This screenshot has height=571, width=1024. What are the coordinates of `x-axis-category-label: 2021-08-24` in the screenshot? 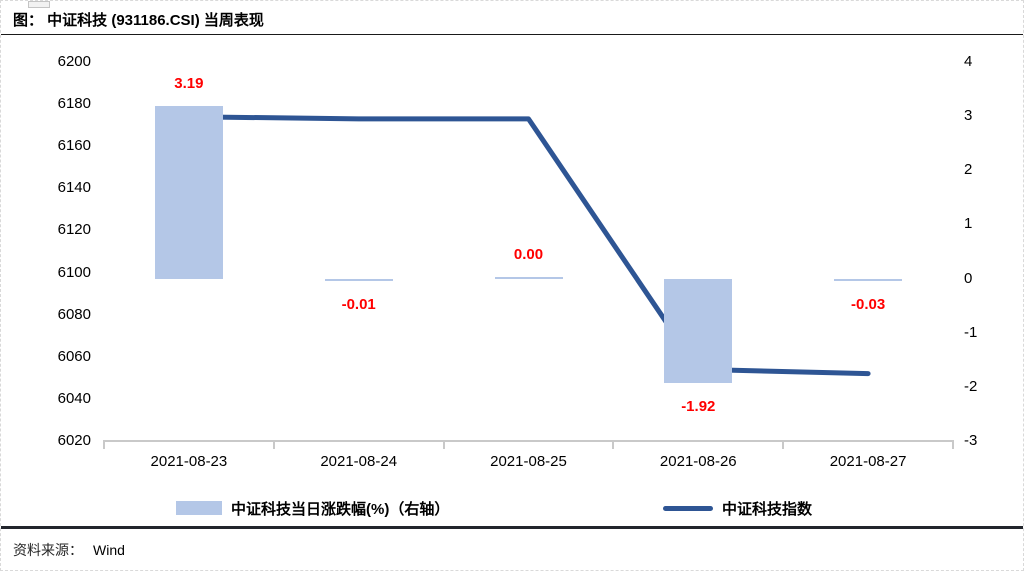 It's located at (359, 461).